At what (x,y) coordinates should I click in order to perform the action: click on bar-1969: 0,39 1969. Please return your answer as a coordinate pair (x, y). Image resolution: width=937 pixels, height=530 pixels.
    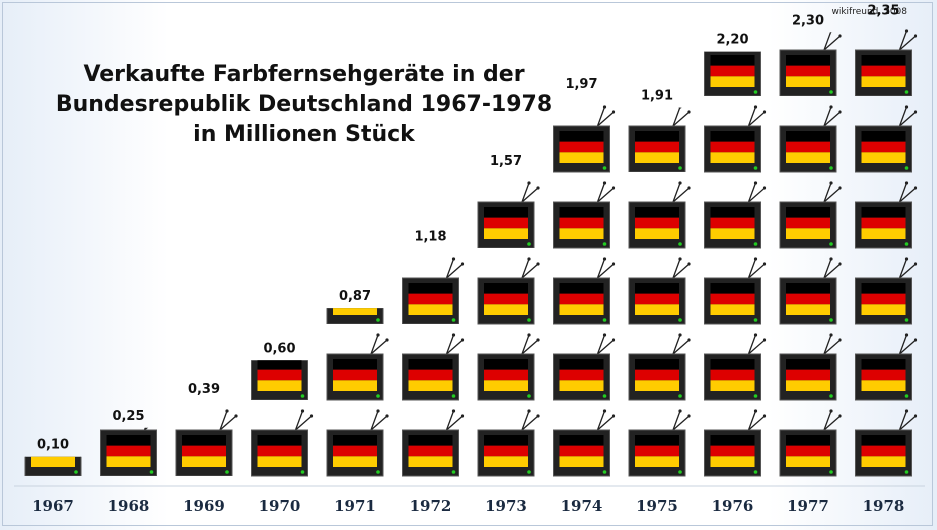
    Looking at the image, I should click on (206, 448).